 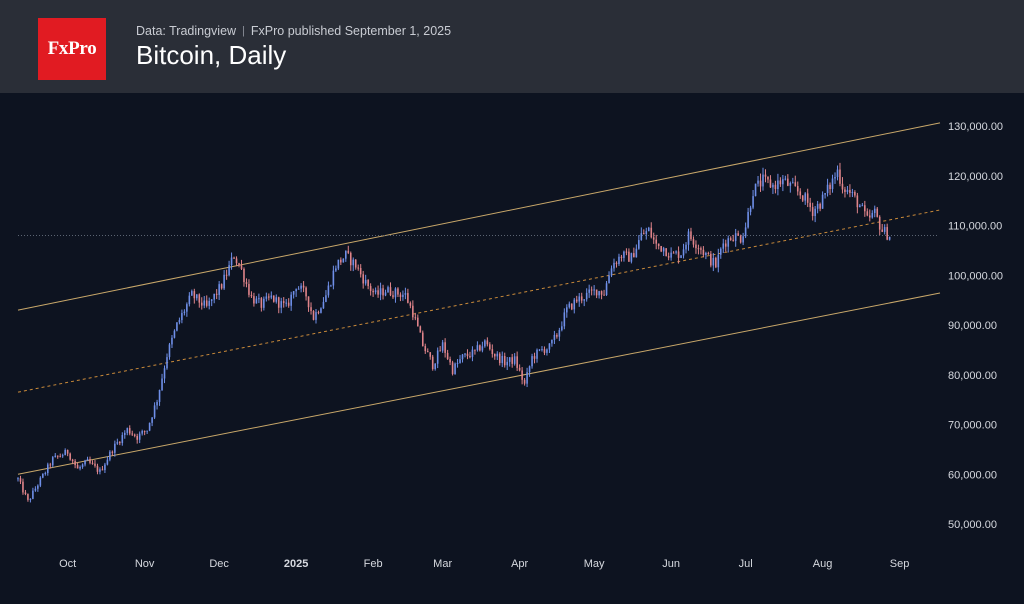 What do you see at coordinates (145, 564) in the screenshot?
I see `x-tick-label: Nov` at bounding box center [145, 564].